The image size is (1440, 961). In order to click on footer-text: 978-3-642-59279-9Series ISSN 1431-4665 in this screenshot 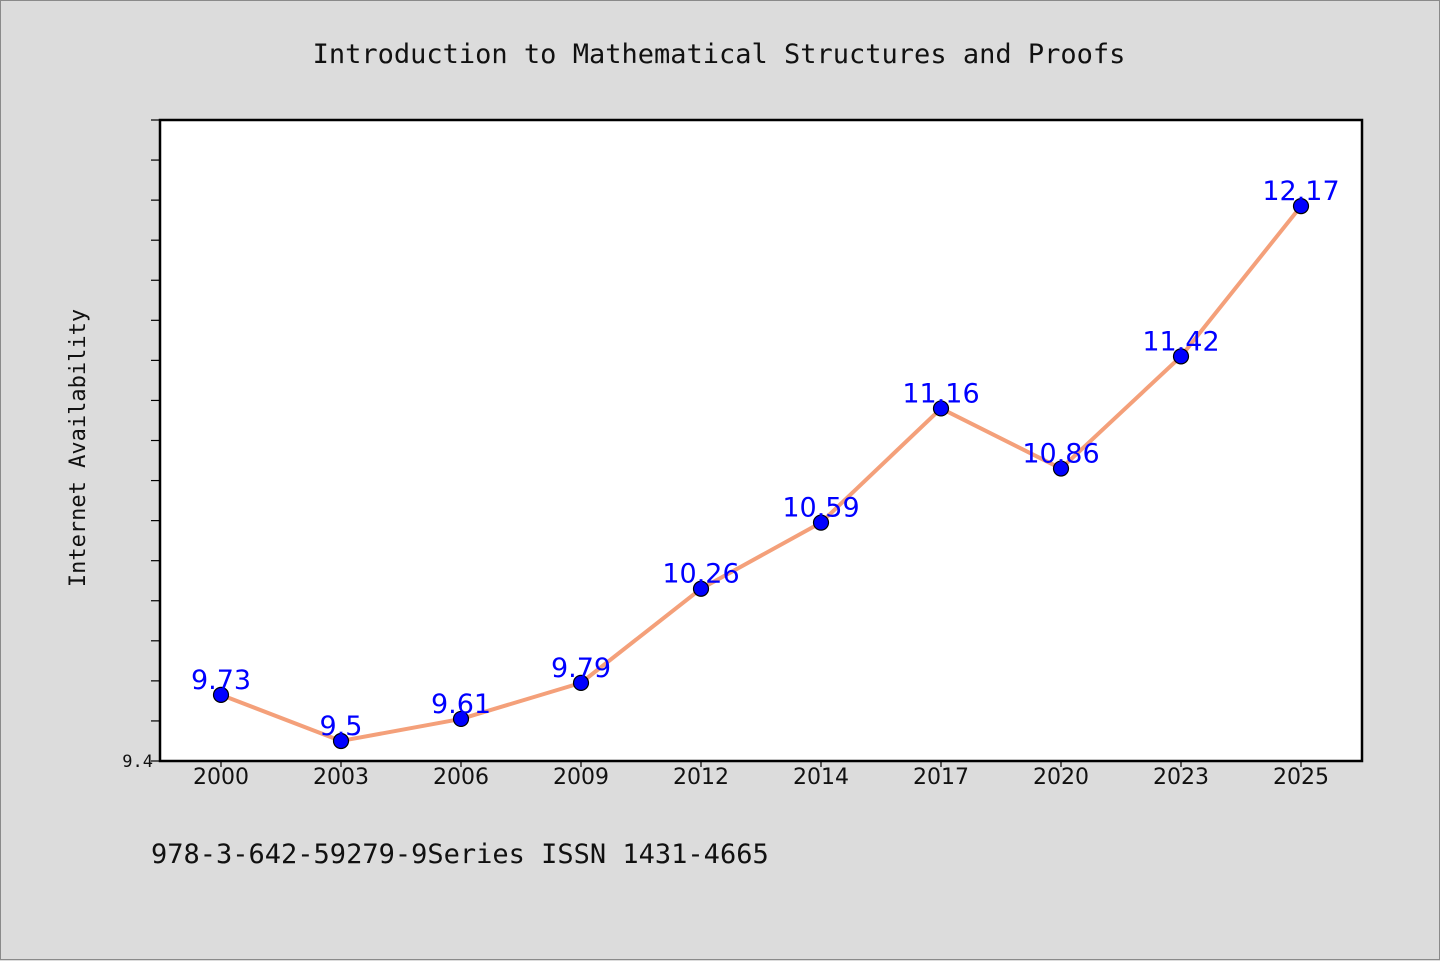, I will do `click(460, 854)`.